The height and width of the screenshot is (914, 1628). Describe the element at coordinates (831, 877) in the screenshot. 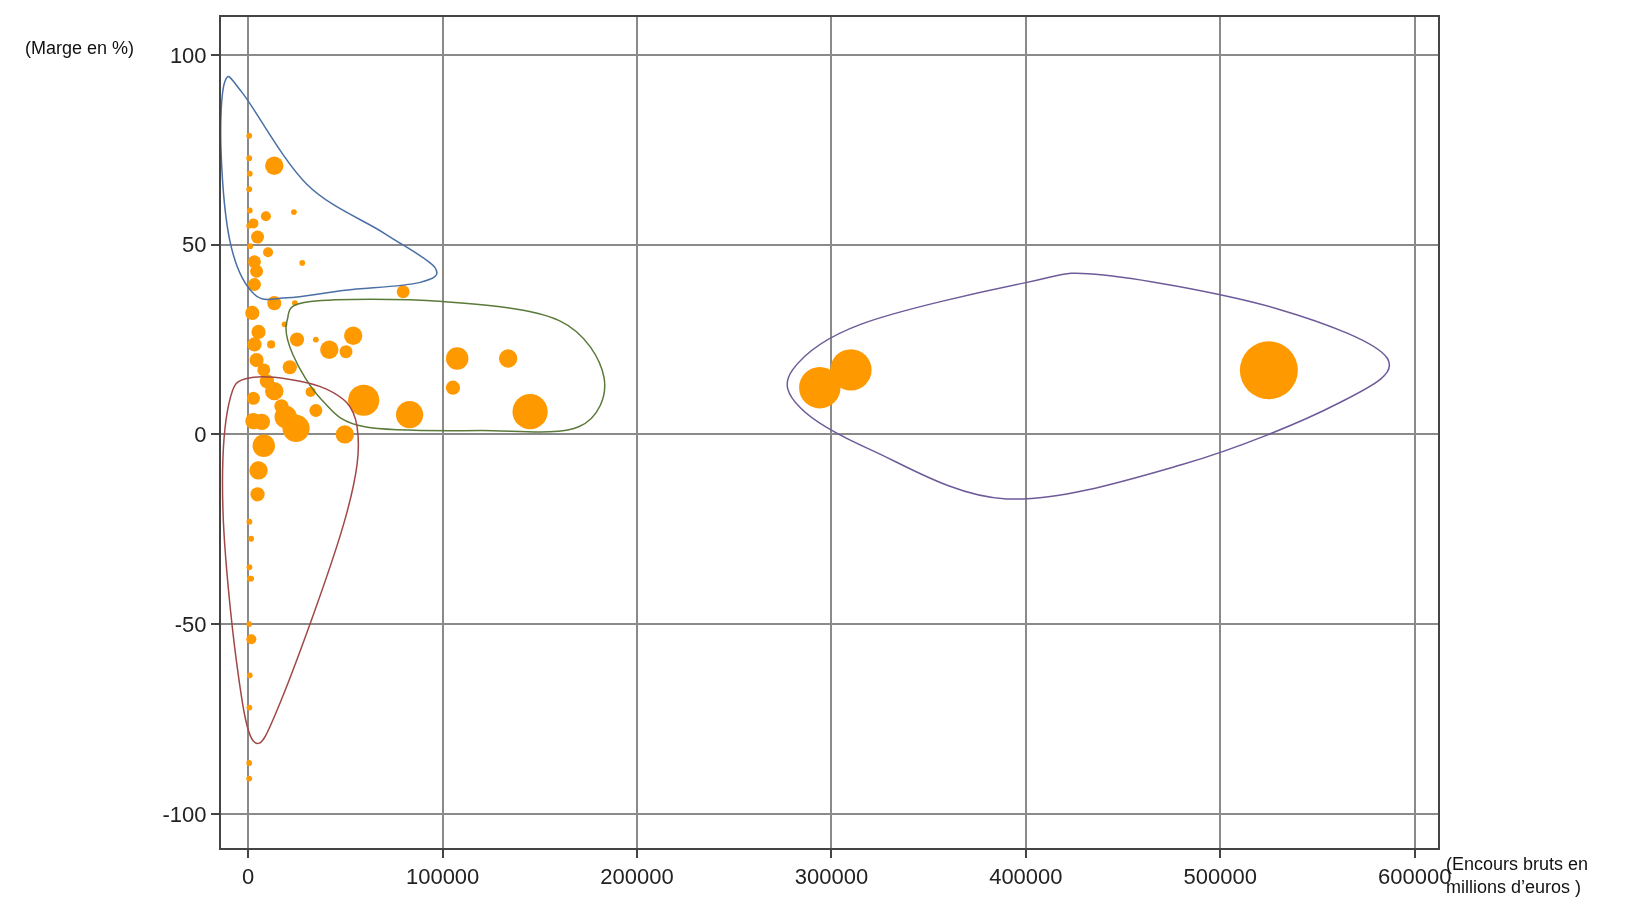

I see `x-tick-label: 300000` at that location.